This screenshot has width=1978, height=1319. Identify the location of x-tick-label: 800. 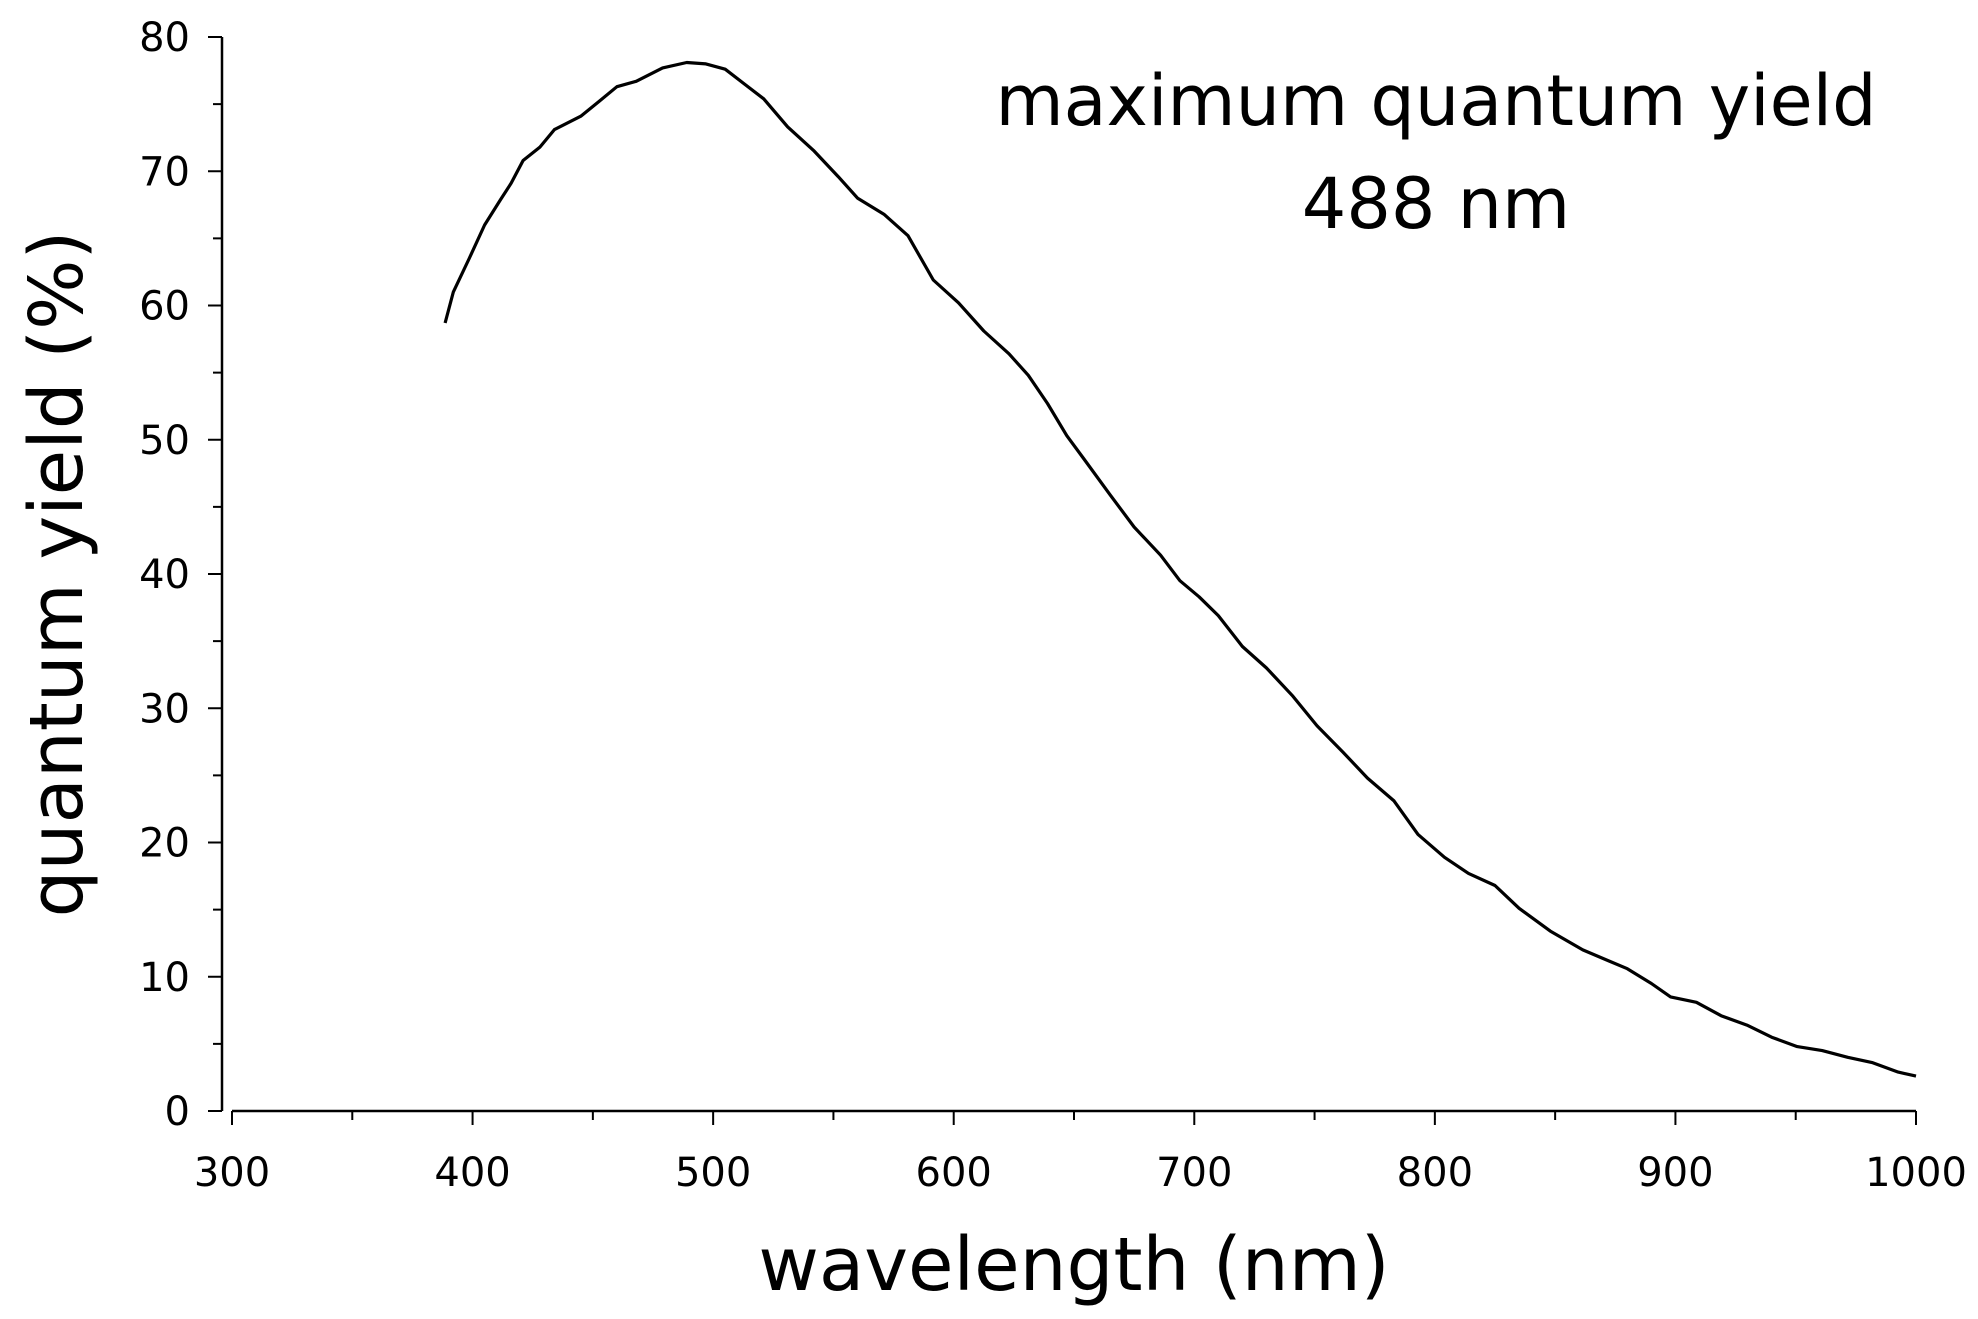
(1435, 1173).